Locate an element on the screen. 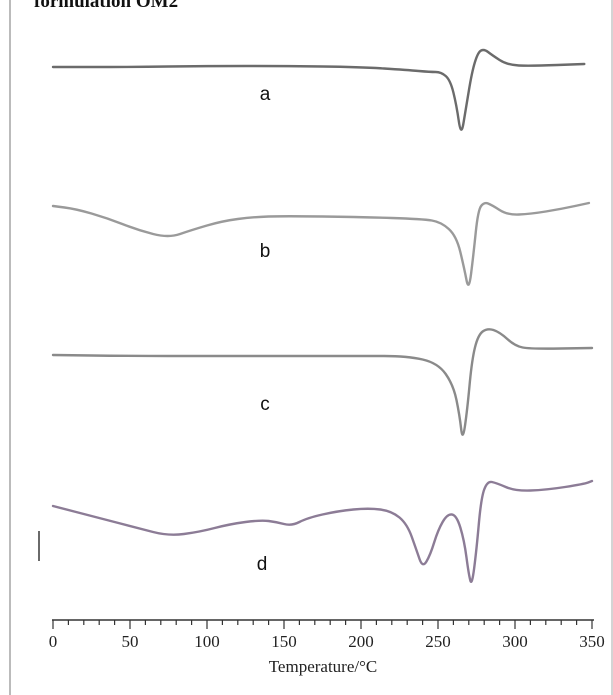 The width and height of the screenshot is (613, 695). x-tick-label: 350 is located at coordinates (592, 641).